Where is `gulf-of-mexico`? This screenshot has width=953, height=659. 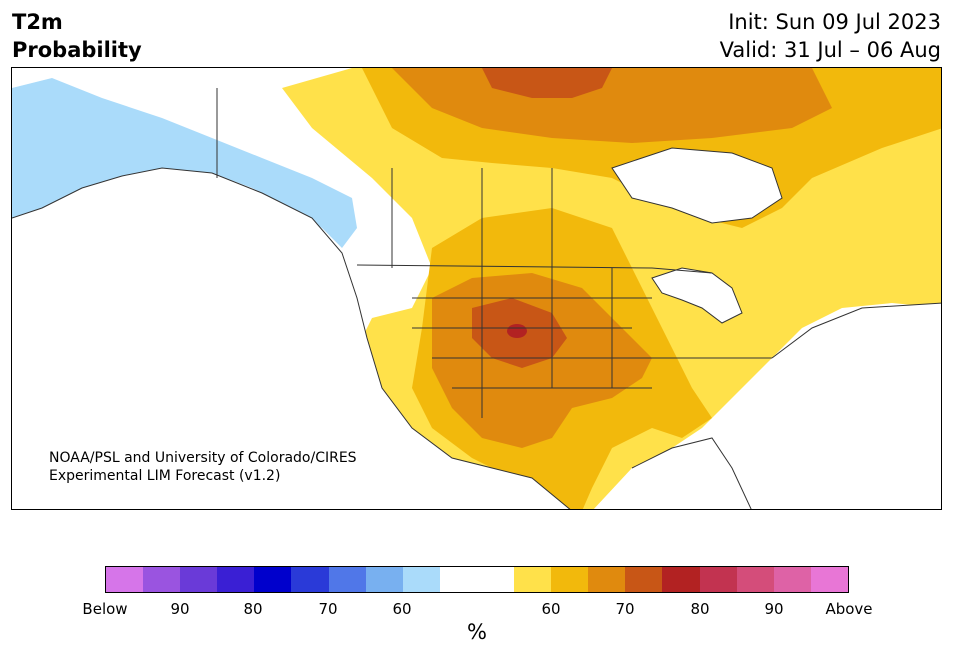 gulf-of-mexico is located at coordinates (672, 473).